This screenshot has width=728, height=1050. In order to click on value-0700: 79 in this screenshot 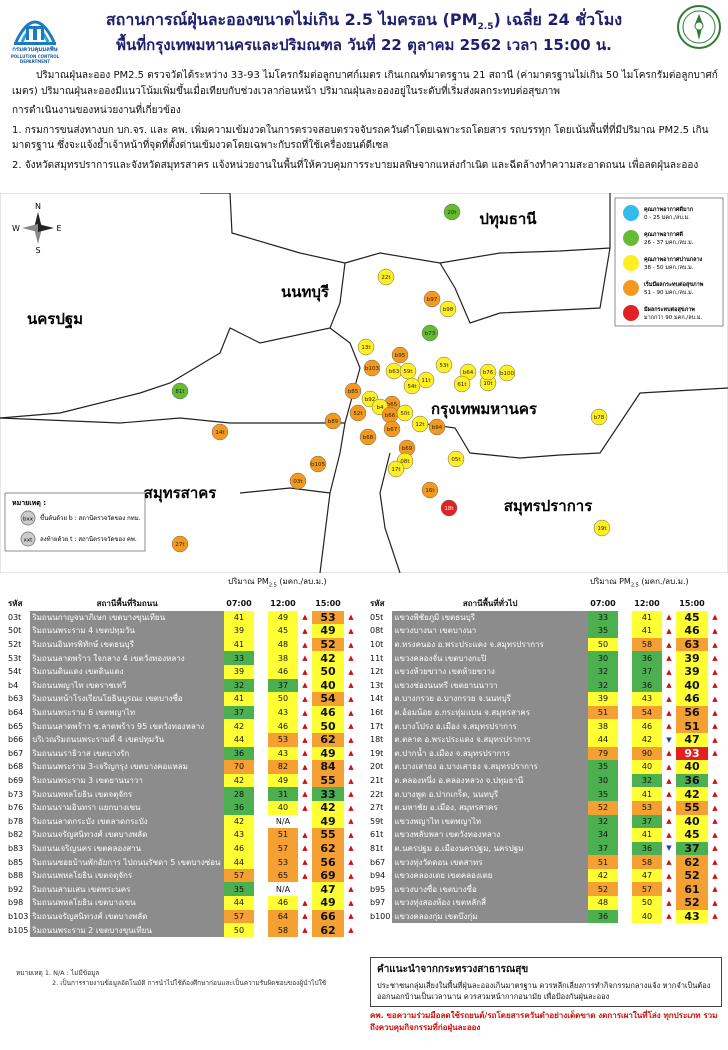, I will do `click(603, 753)`.